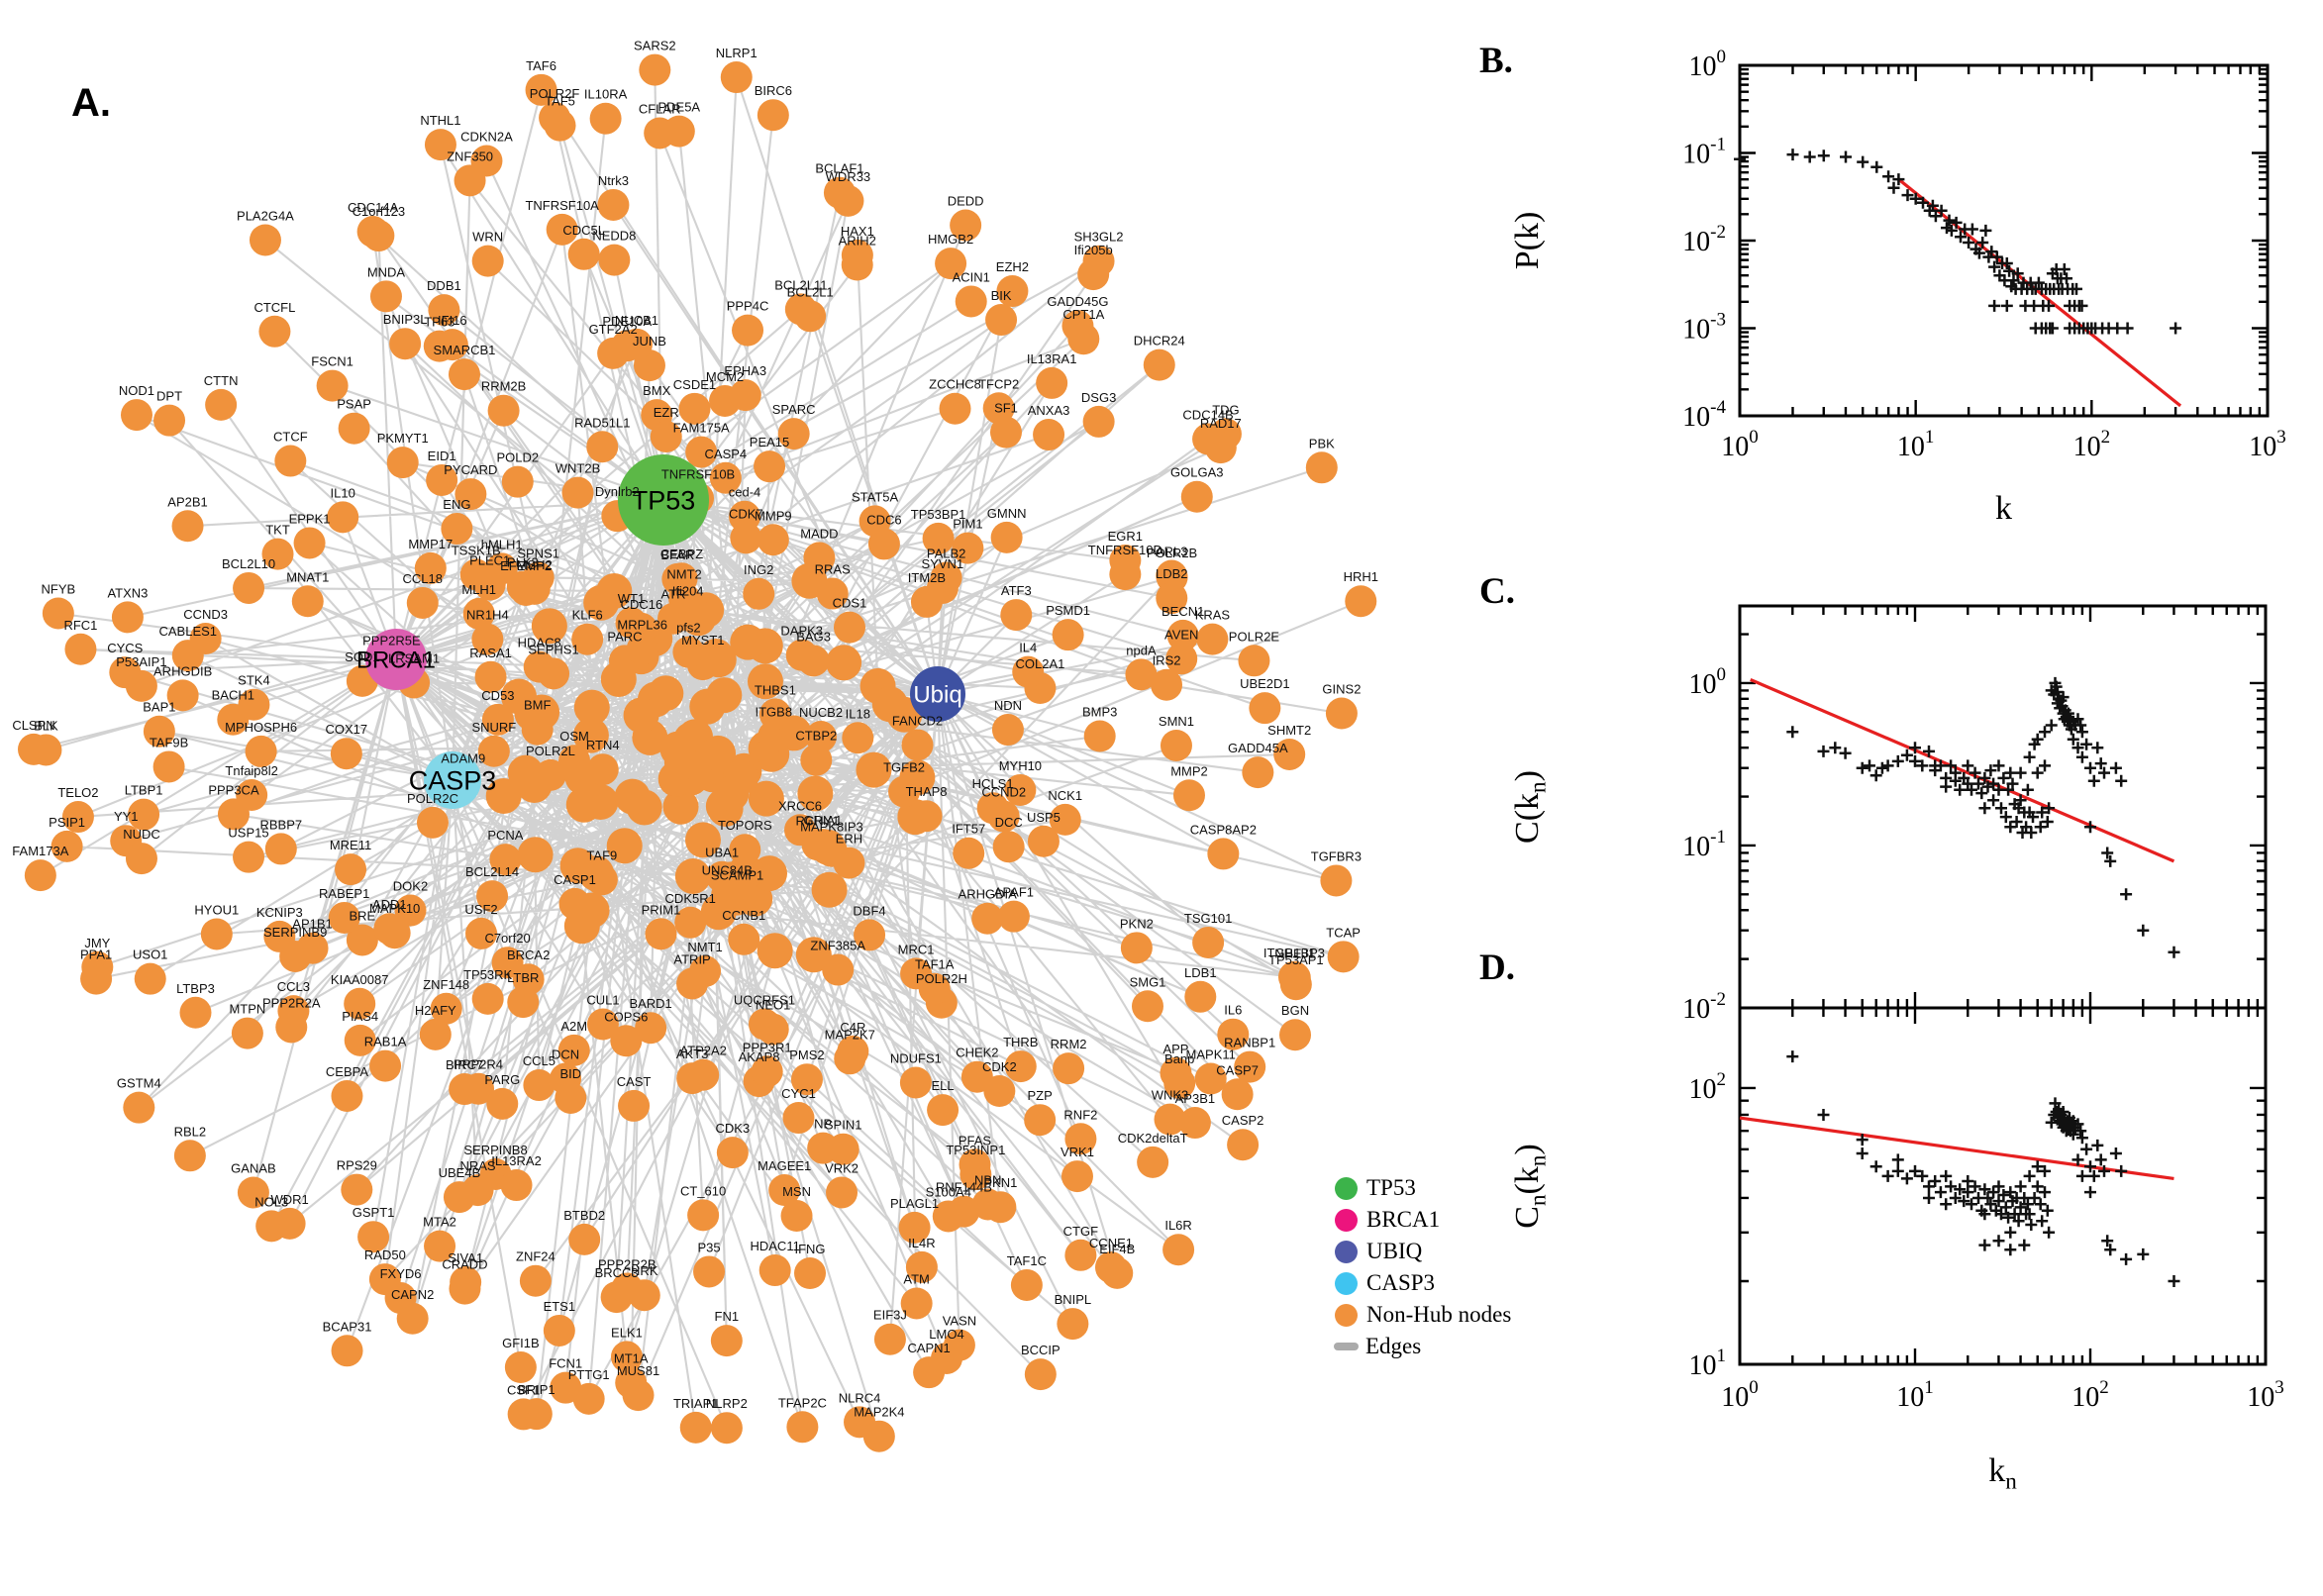 The width and height of the screenshot is (2323, 1596). I want to click on legend-item-non-hub-nodes: Non-Hub nodes, so click(1423, 1315).